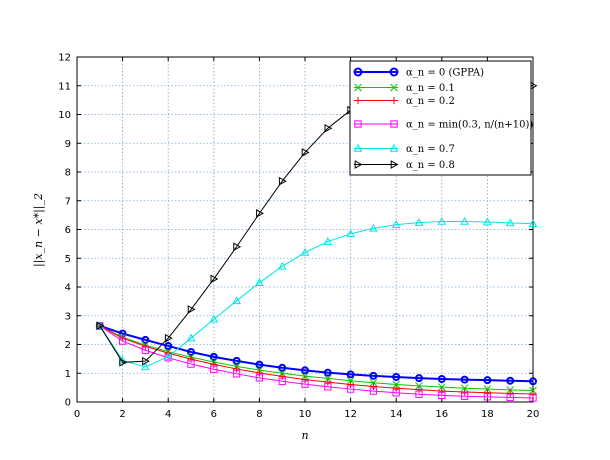 The height and width of the screenshot is (460, 610). What do you see at coordinates (68, 201) in the screenshot?
I see `y-tick-label: 7` at bounding box center [68, 201].